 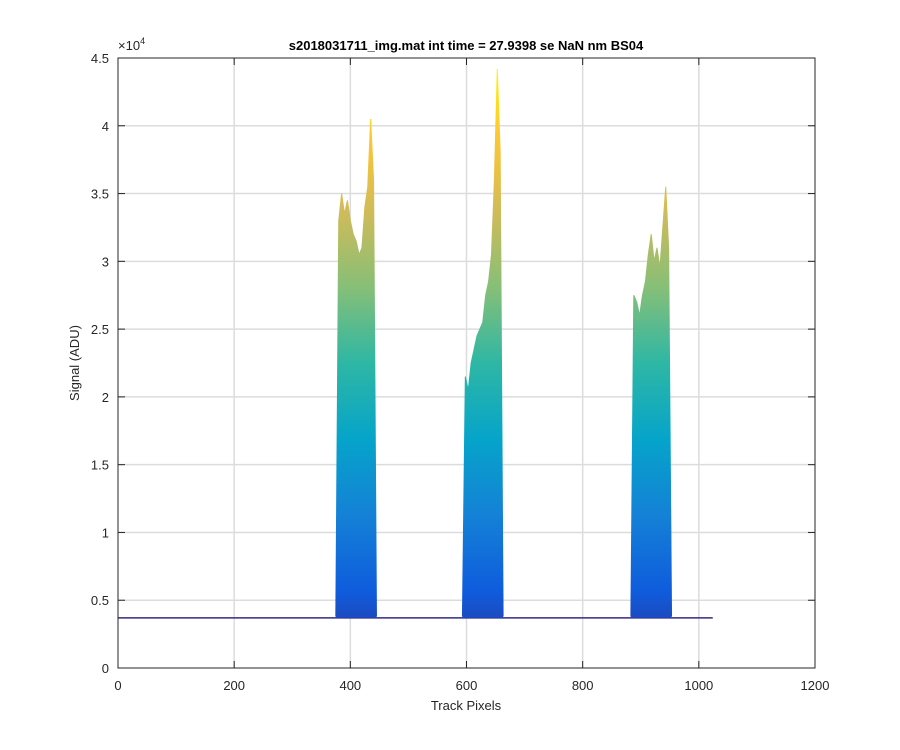 I want to click on y-tick-label: 1, so click(x=105, y=532).